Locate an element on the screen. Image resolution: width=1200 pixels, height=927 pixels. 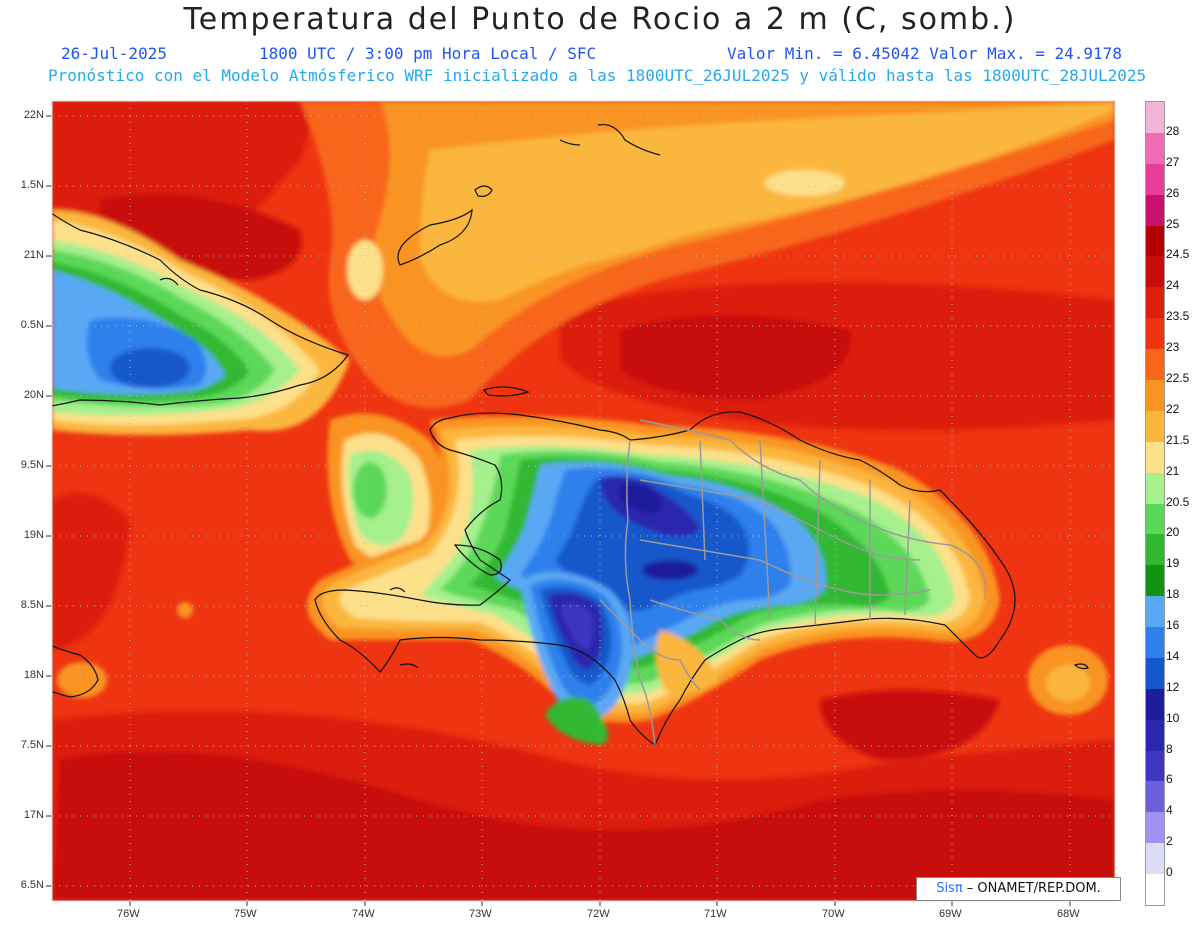
colorbar-label: 23.5 is located at coordinates (1178, 316).